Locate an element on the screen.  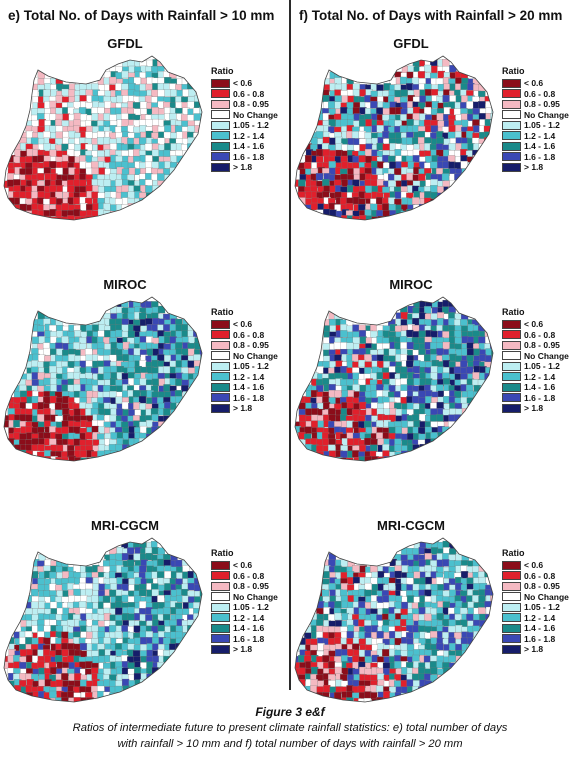
model-title: GFDL is located at coordinates (411, 43).